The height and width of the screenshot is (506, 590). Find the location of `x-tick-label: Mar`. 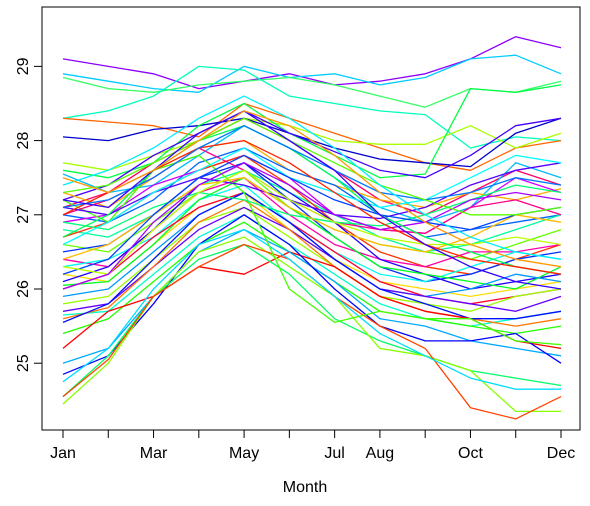

x-tick-label: Mar is located at coordinates (154, 453).